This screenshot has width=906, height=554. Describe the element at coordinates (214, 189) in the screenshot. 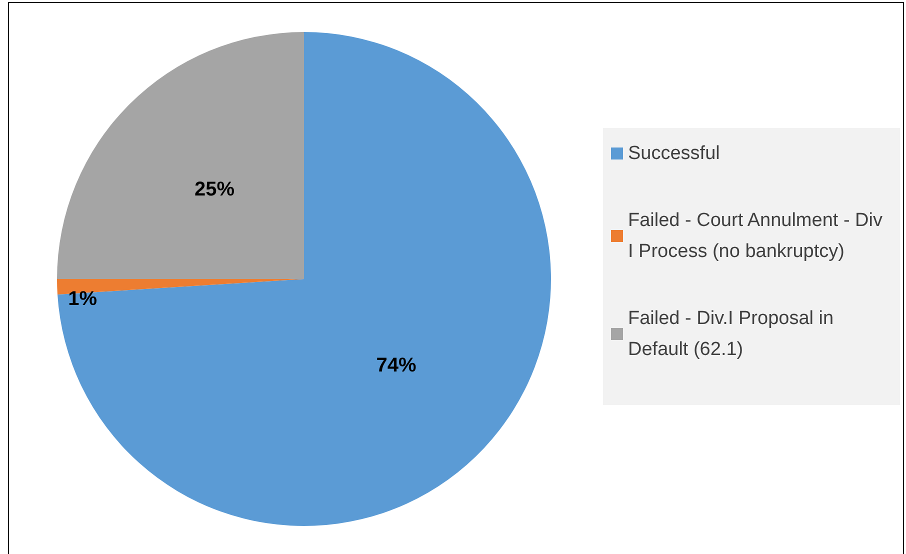

I see `data-label: 25%` at that location.